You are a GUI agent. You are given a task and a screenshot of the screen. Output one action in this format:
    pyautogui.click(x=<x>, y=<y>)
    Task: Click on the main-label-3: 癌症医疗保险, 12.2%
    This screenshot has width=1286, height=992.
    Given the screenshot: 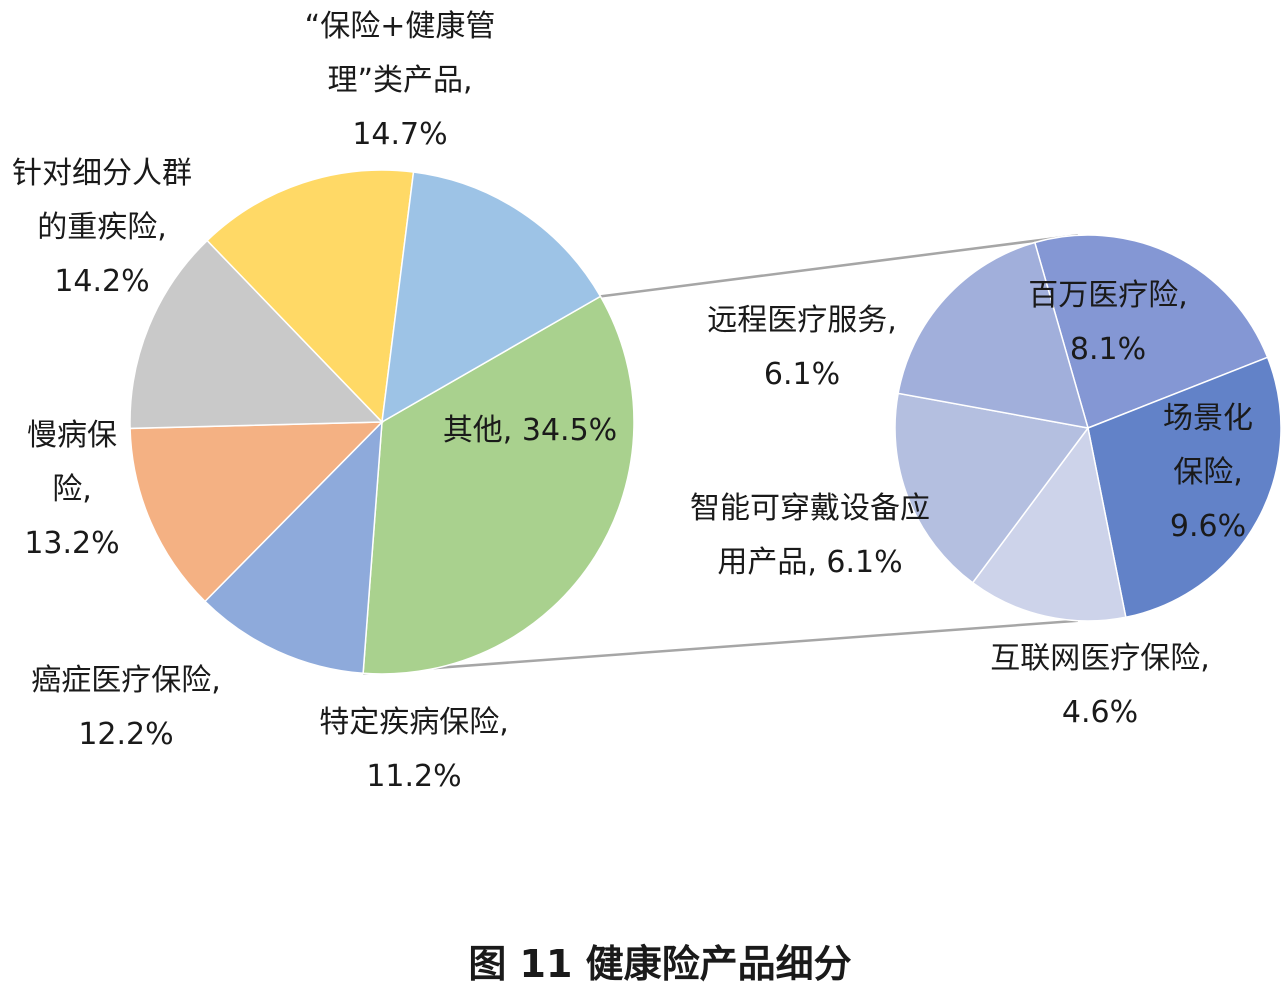 What is the action you would take?
    pyautogui.click(x=126, y=707)
    